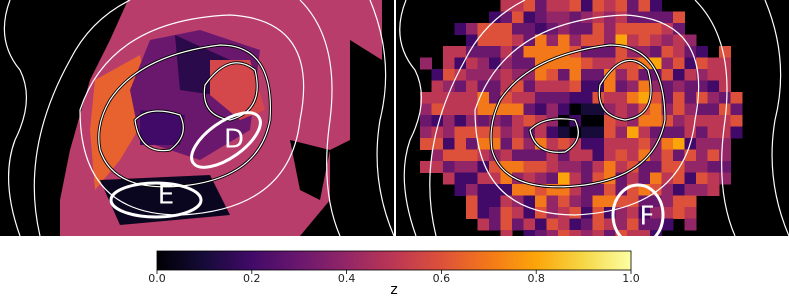 The width and height of the screenshot is (789, 296). What do you see at coordinates (442, 278) in the screenshot?
I see `tick-label: 0.6` at bounding box center [442, 278].